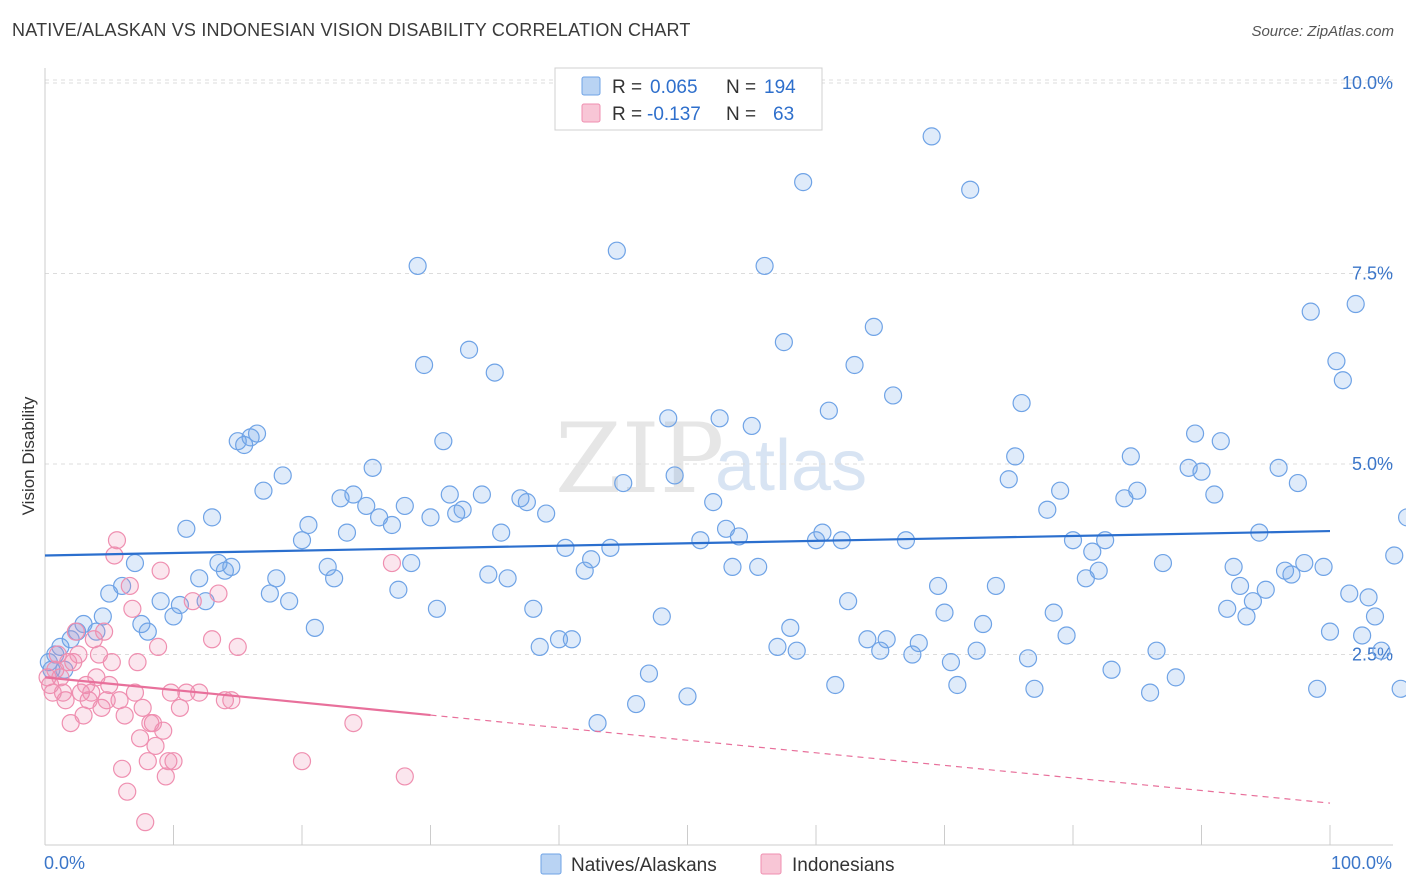 This screenshot has height=892, width=1406. What do you see at coordinates (674, 114) in the screenshot?
I see `stats-r-value-pink: -0.137` at bounding box center [674, 114].